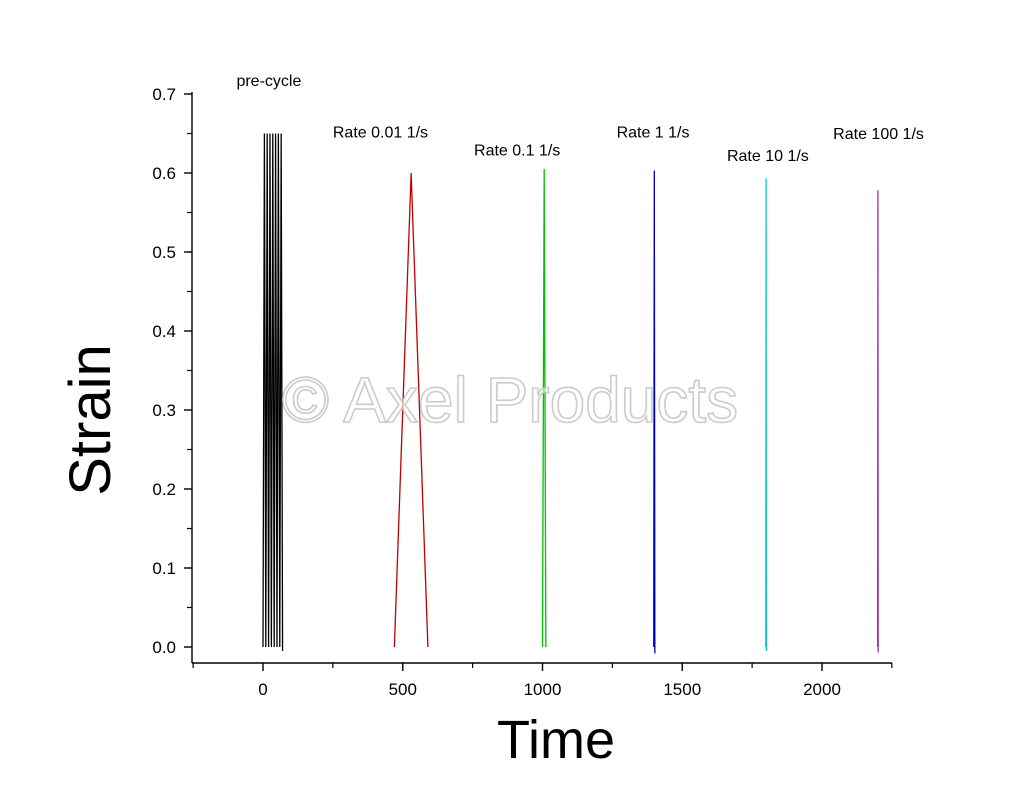 The height and width of the screenshot is (792, 1024). What do you see at coordinates (164, 410) in the screenshot?
I see `y-tick-label: 0.3` at bounding box center [164, 410].